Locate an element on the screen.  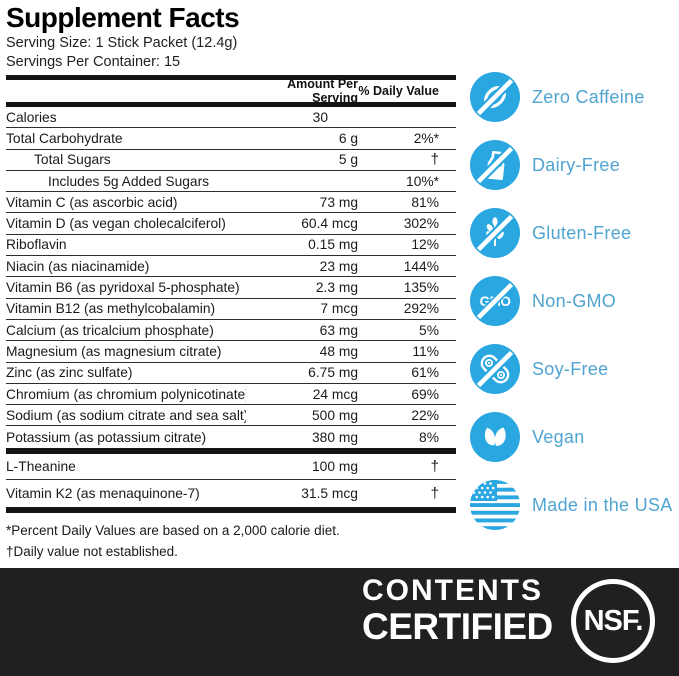
badge-label: Soy-Free is located at coordinates (570, 368).